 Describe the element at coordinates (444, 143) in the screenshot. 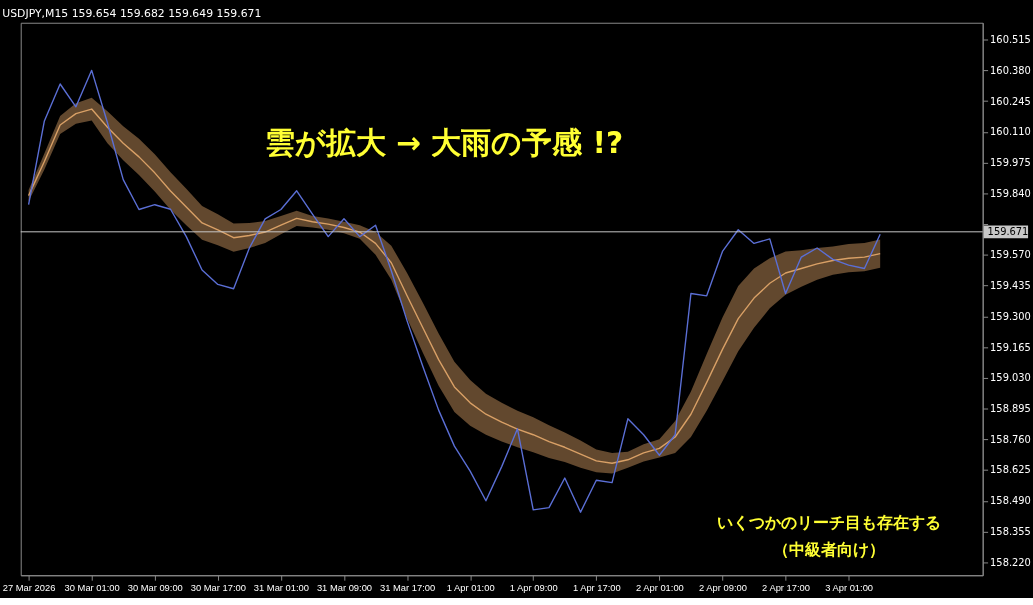

I see `annotation: 雲が拡大 → 大雨の予感 !?` at that location.